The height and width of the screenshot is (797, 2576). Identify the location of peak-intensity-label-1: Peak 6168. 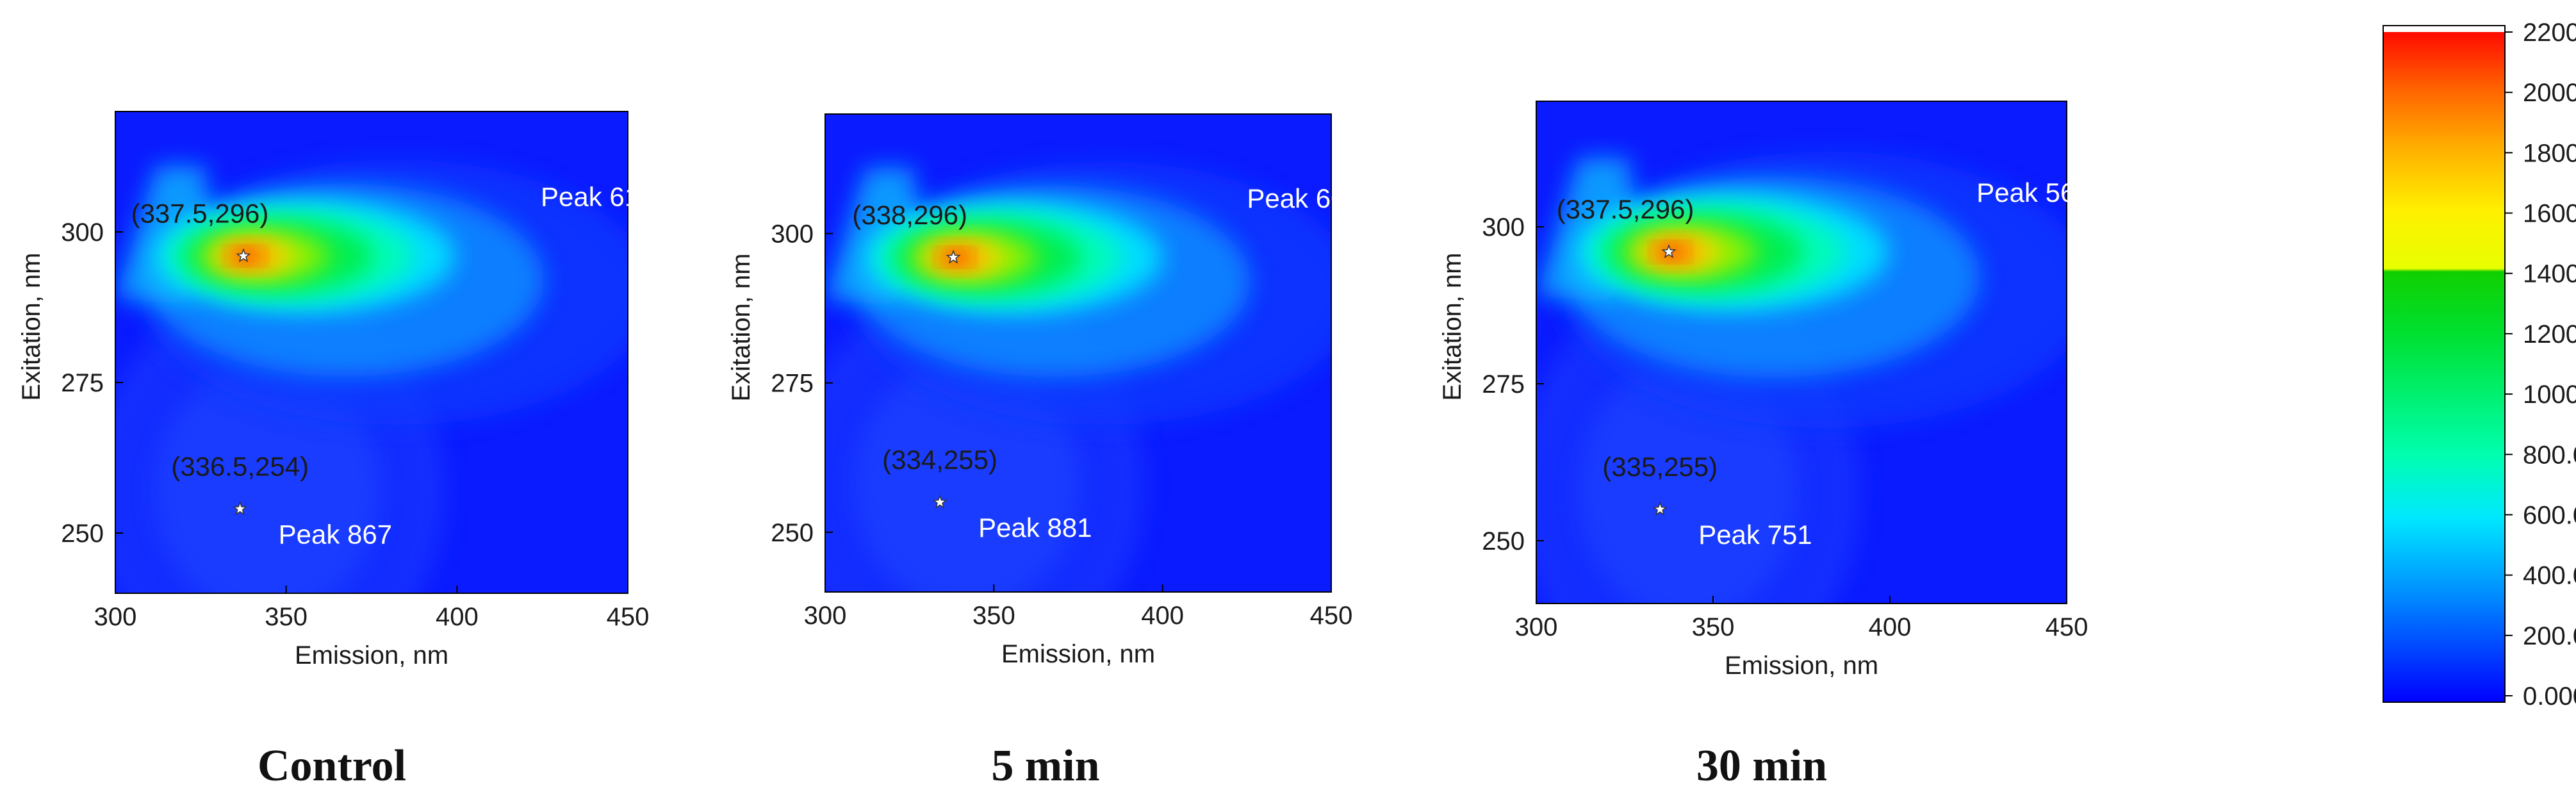
(605, 197).